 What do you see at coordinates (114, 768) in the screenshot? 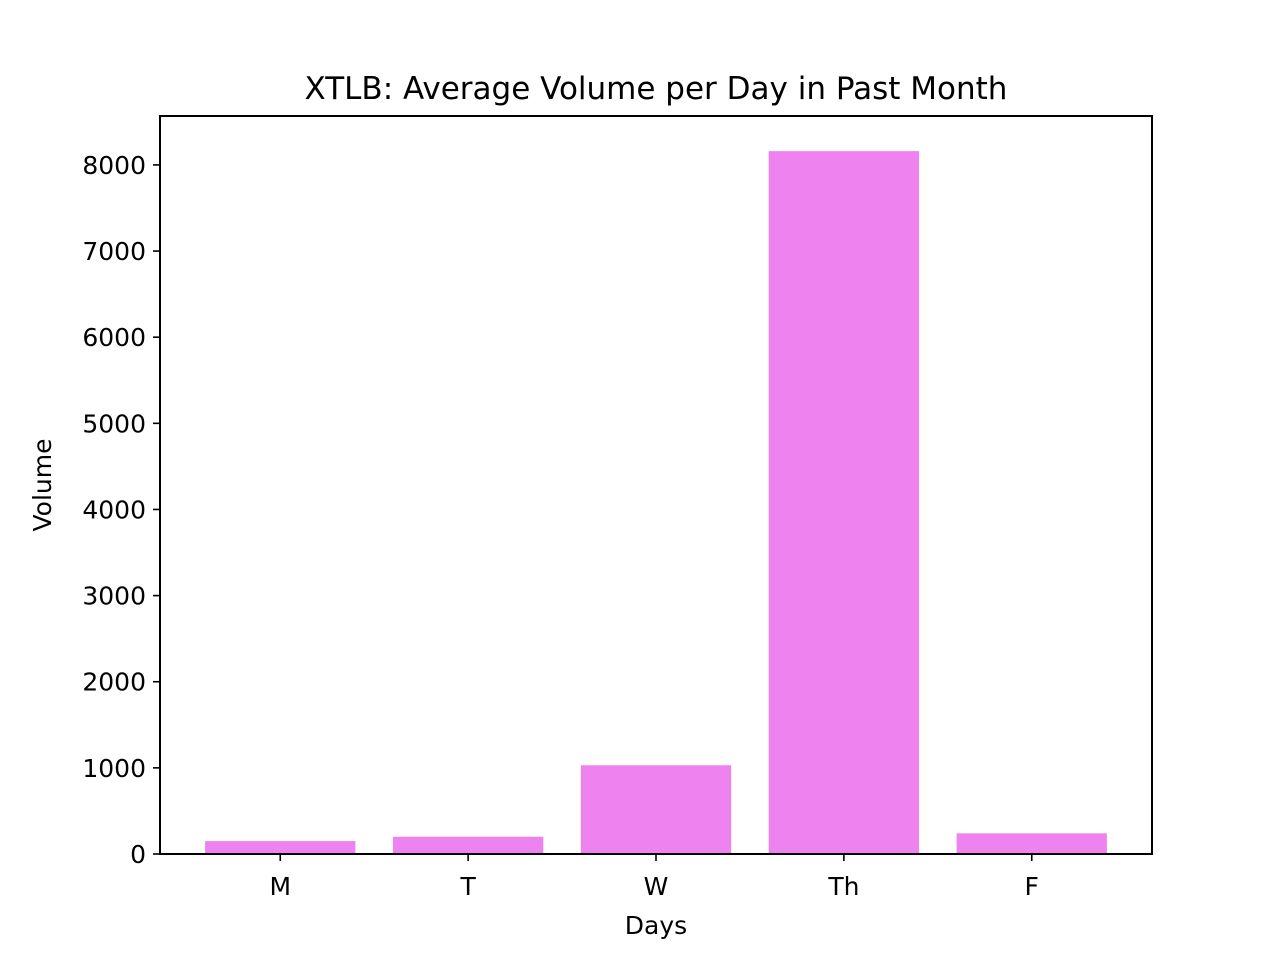
I see `y-tick-label: 1000` at bounding box center [114, 768].